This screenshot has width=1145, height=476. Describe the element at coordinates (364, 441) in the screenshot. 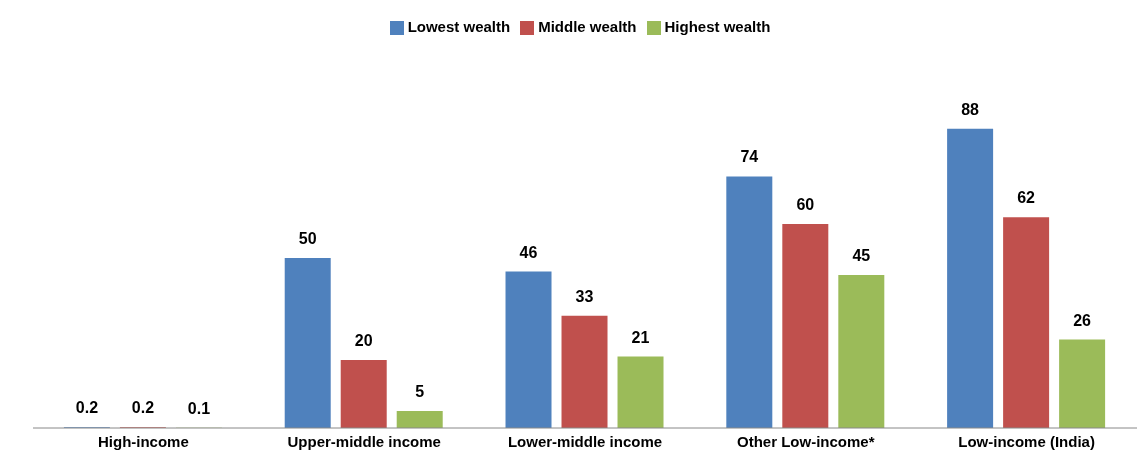

I see `x-tick-label: Upper-middle income` at that location.